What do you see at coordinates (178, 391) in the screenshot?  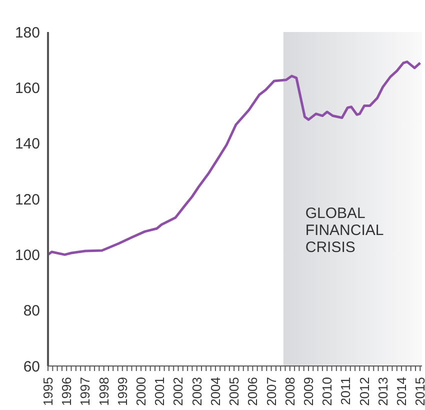 I see `x-tick-label: 2002` at bounding box center [178, 391].